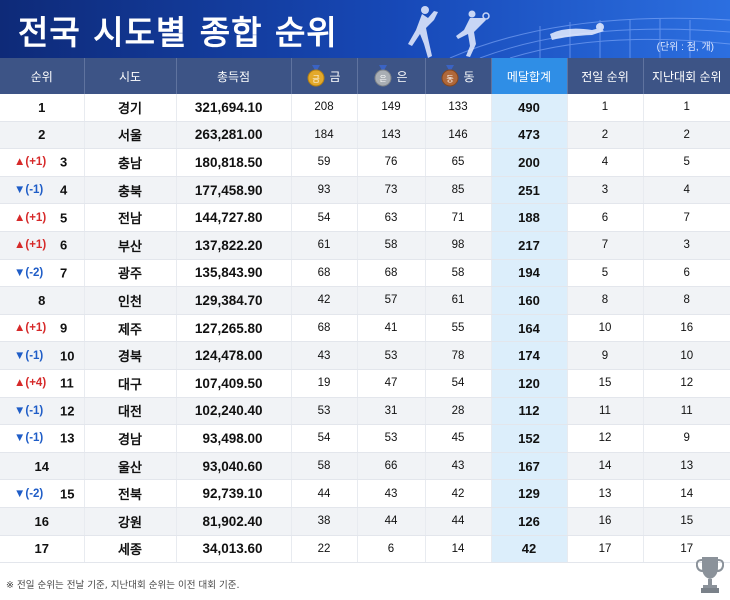 The width and height of the screenshot is (730, 600). Describe the element at coordinates (605, 217) in the screenshot. I see `prev-rank-cell: 6` at that location.